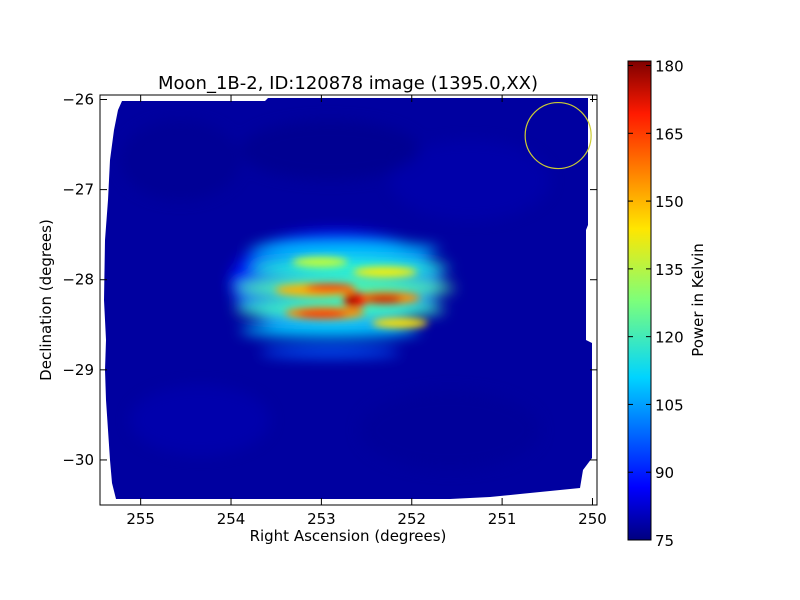 The width and height of the screenshot is (800, 600). Describe the element at coordinates (669, 338) in the screenshot. I see `colorbar-tick-label: 120` at that location.